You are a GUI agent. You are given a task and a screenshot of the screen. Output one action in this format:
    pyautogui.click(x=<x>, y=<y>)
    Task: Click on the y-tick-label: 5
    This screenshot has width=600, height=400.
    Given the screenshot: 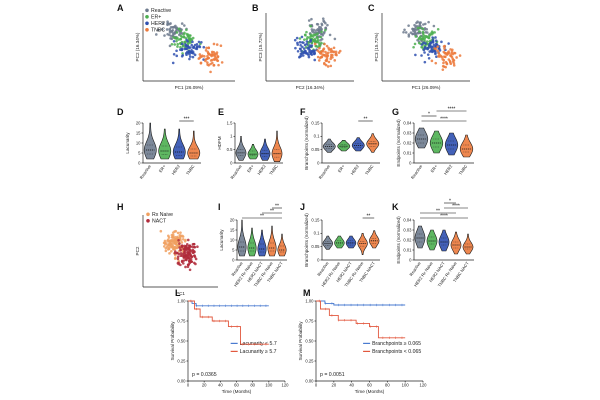 What is the action you would take?
    pyautogui.click(x=233, y=249)
    